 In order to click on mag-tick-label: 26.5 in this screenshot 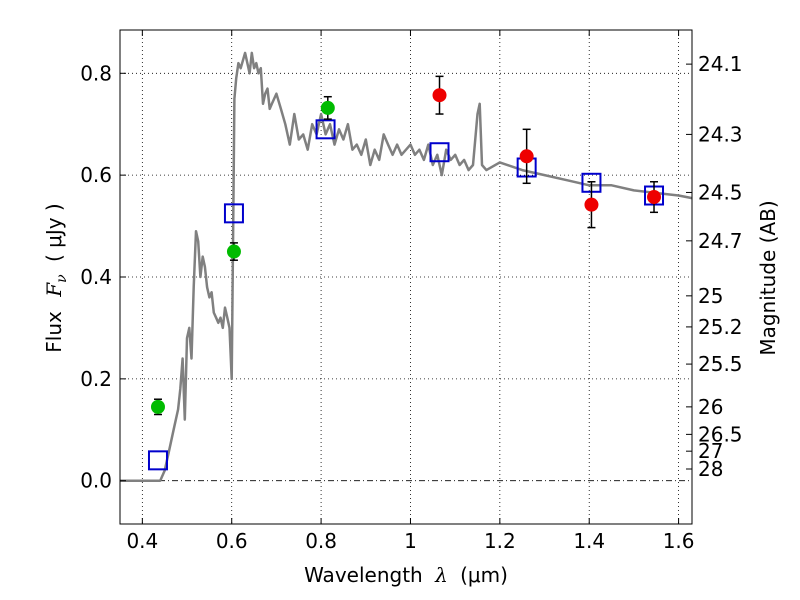, I will do `click(720, 434)`.